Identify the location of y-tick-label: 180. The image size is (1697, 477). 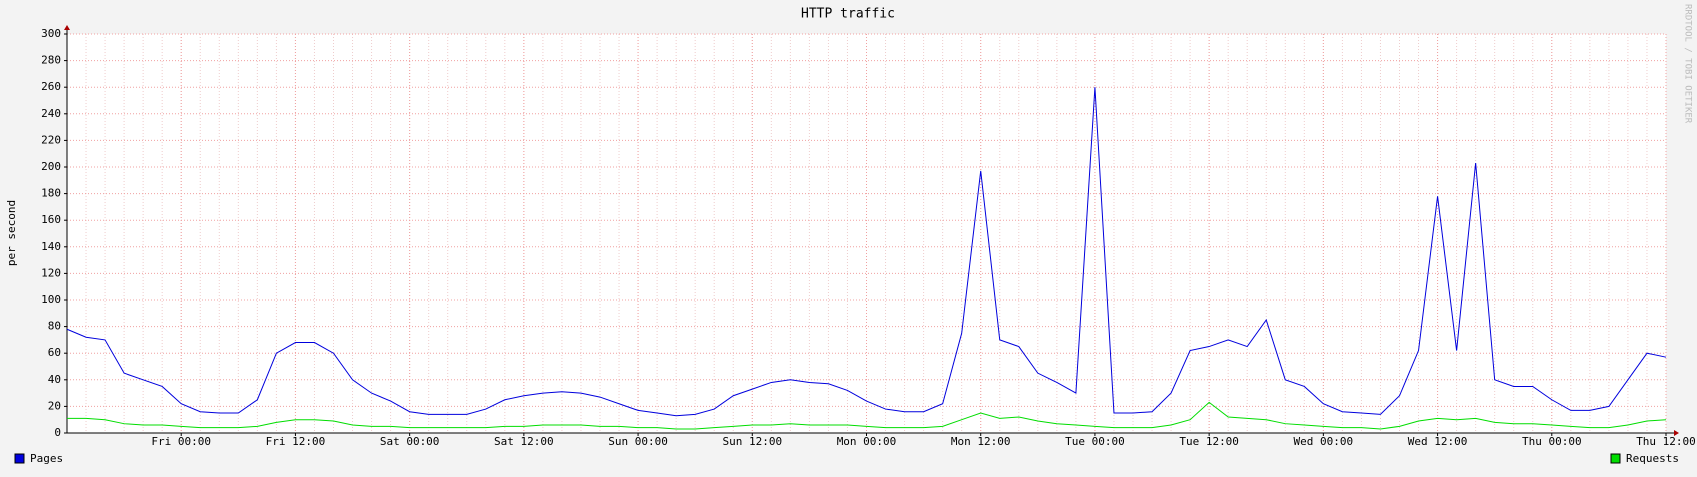
(51, 193).